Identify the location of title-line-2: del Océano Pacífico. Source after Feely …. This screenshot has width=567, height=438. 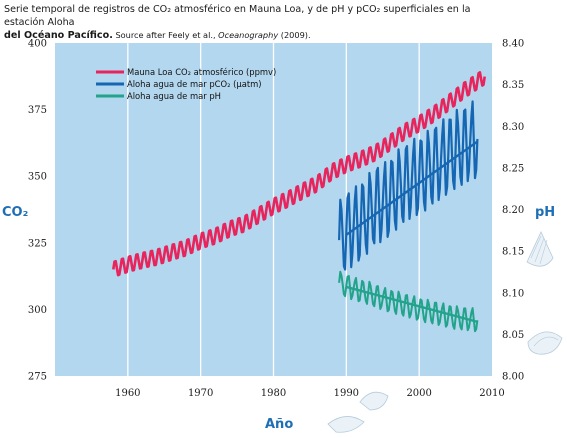
(256, 35).